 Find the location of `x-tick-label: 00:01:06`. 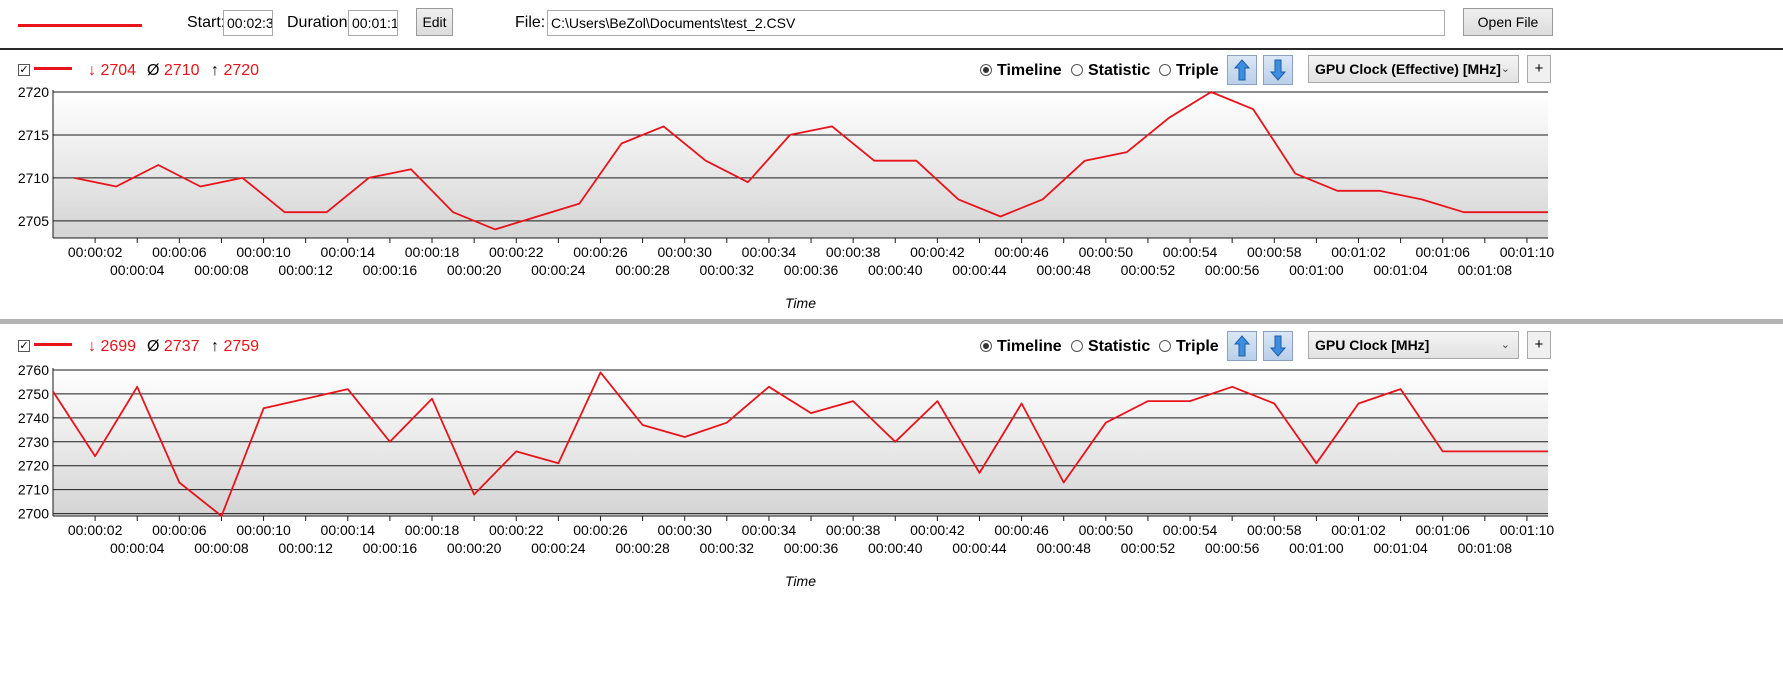

x-tick-label: 00:01:06 is located at coordinates (1442, 530).